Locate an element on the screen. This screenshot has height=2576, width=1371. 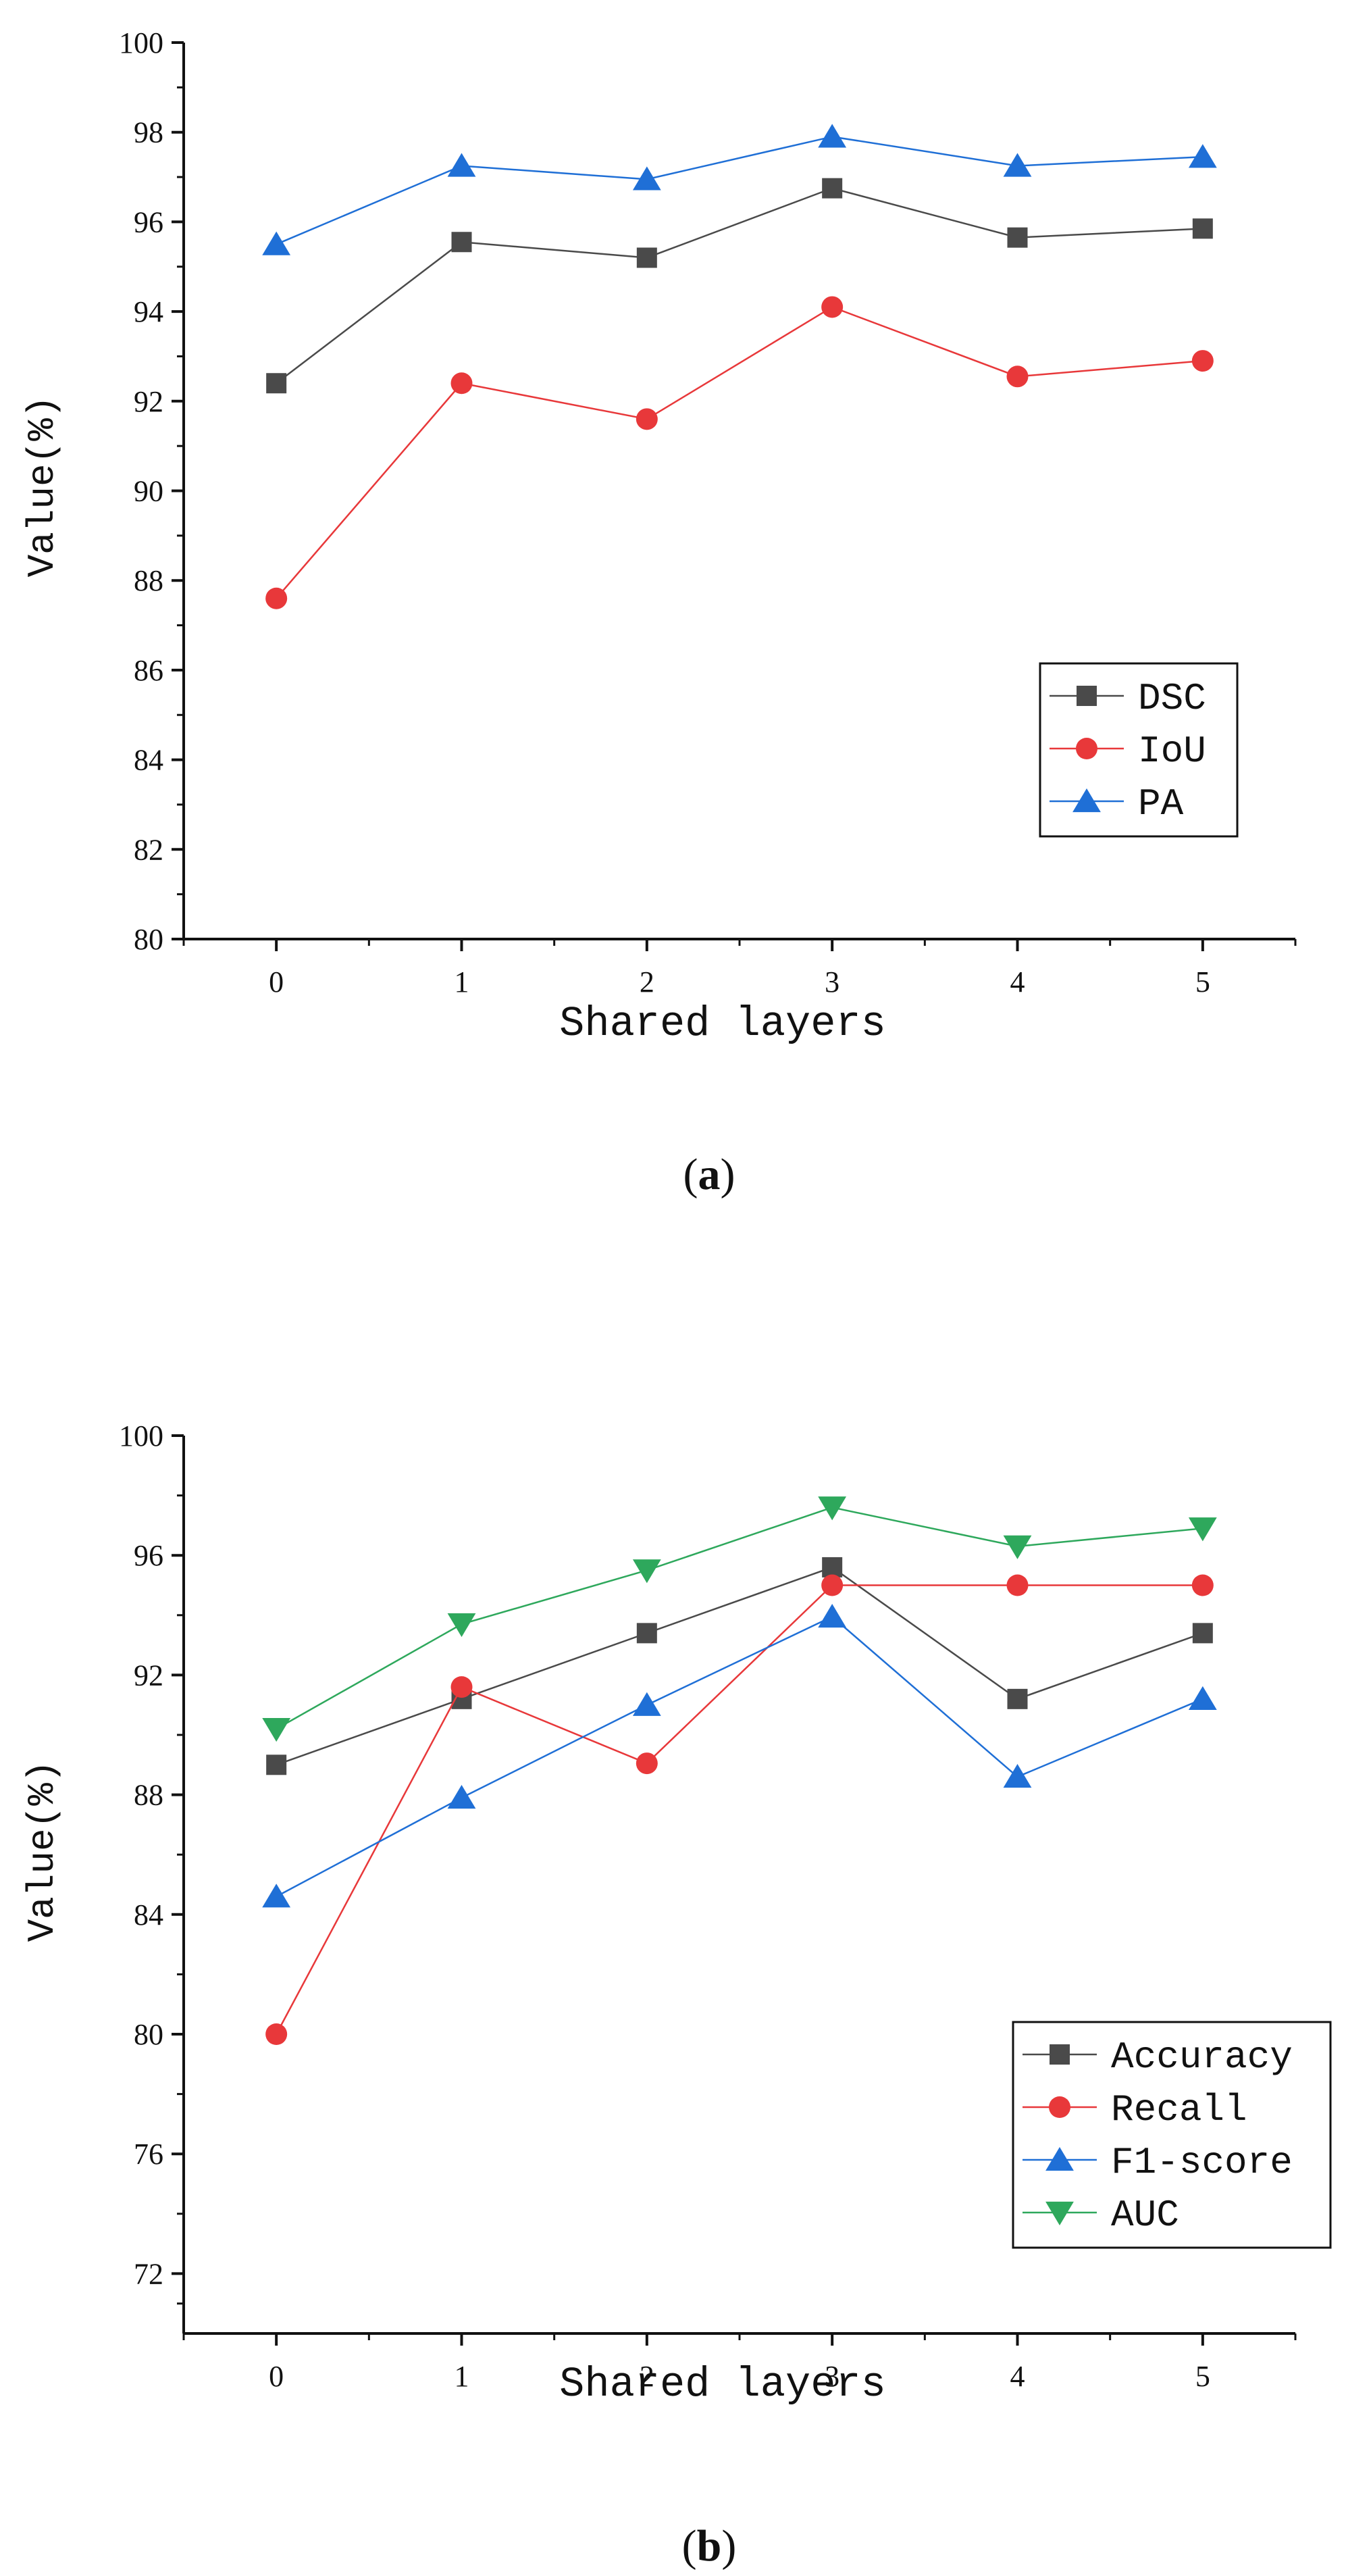
legend-box-a is located at coordinates (1139, 750).